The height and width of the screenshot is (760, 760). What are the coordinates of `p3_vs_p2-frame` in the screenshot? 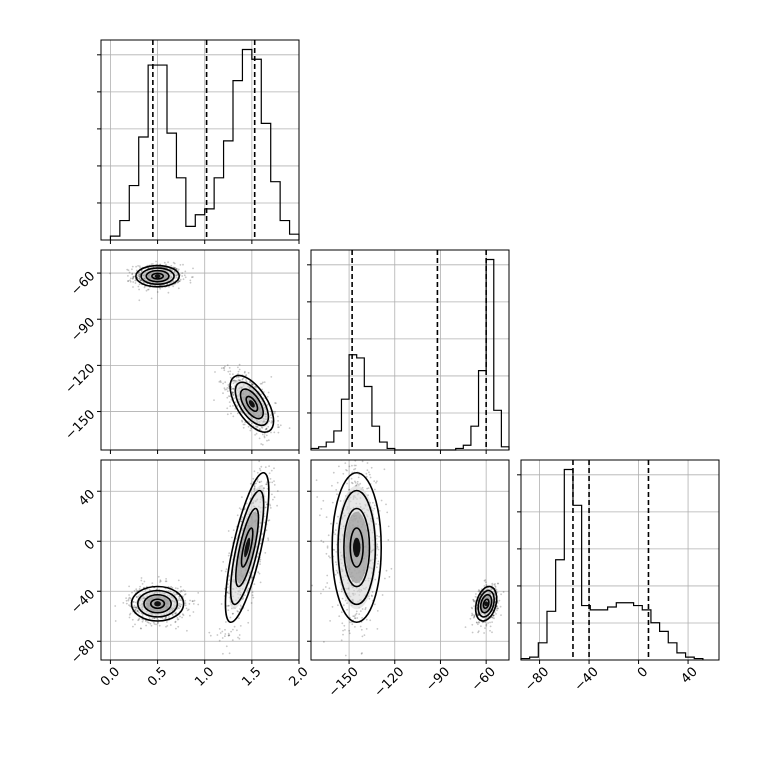 It's located at (410, 560).